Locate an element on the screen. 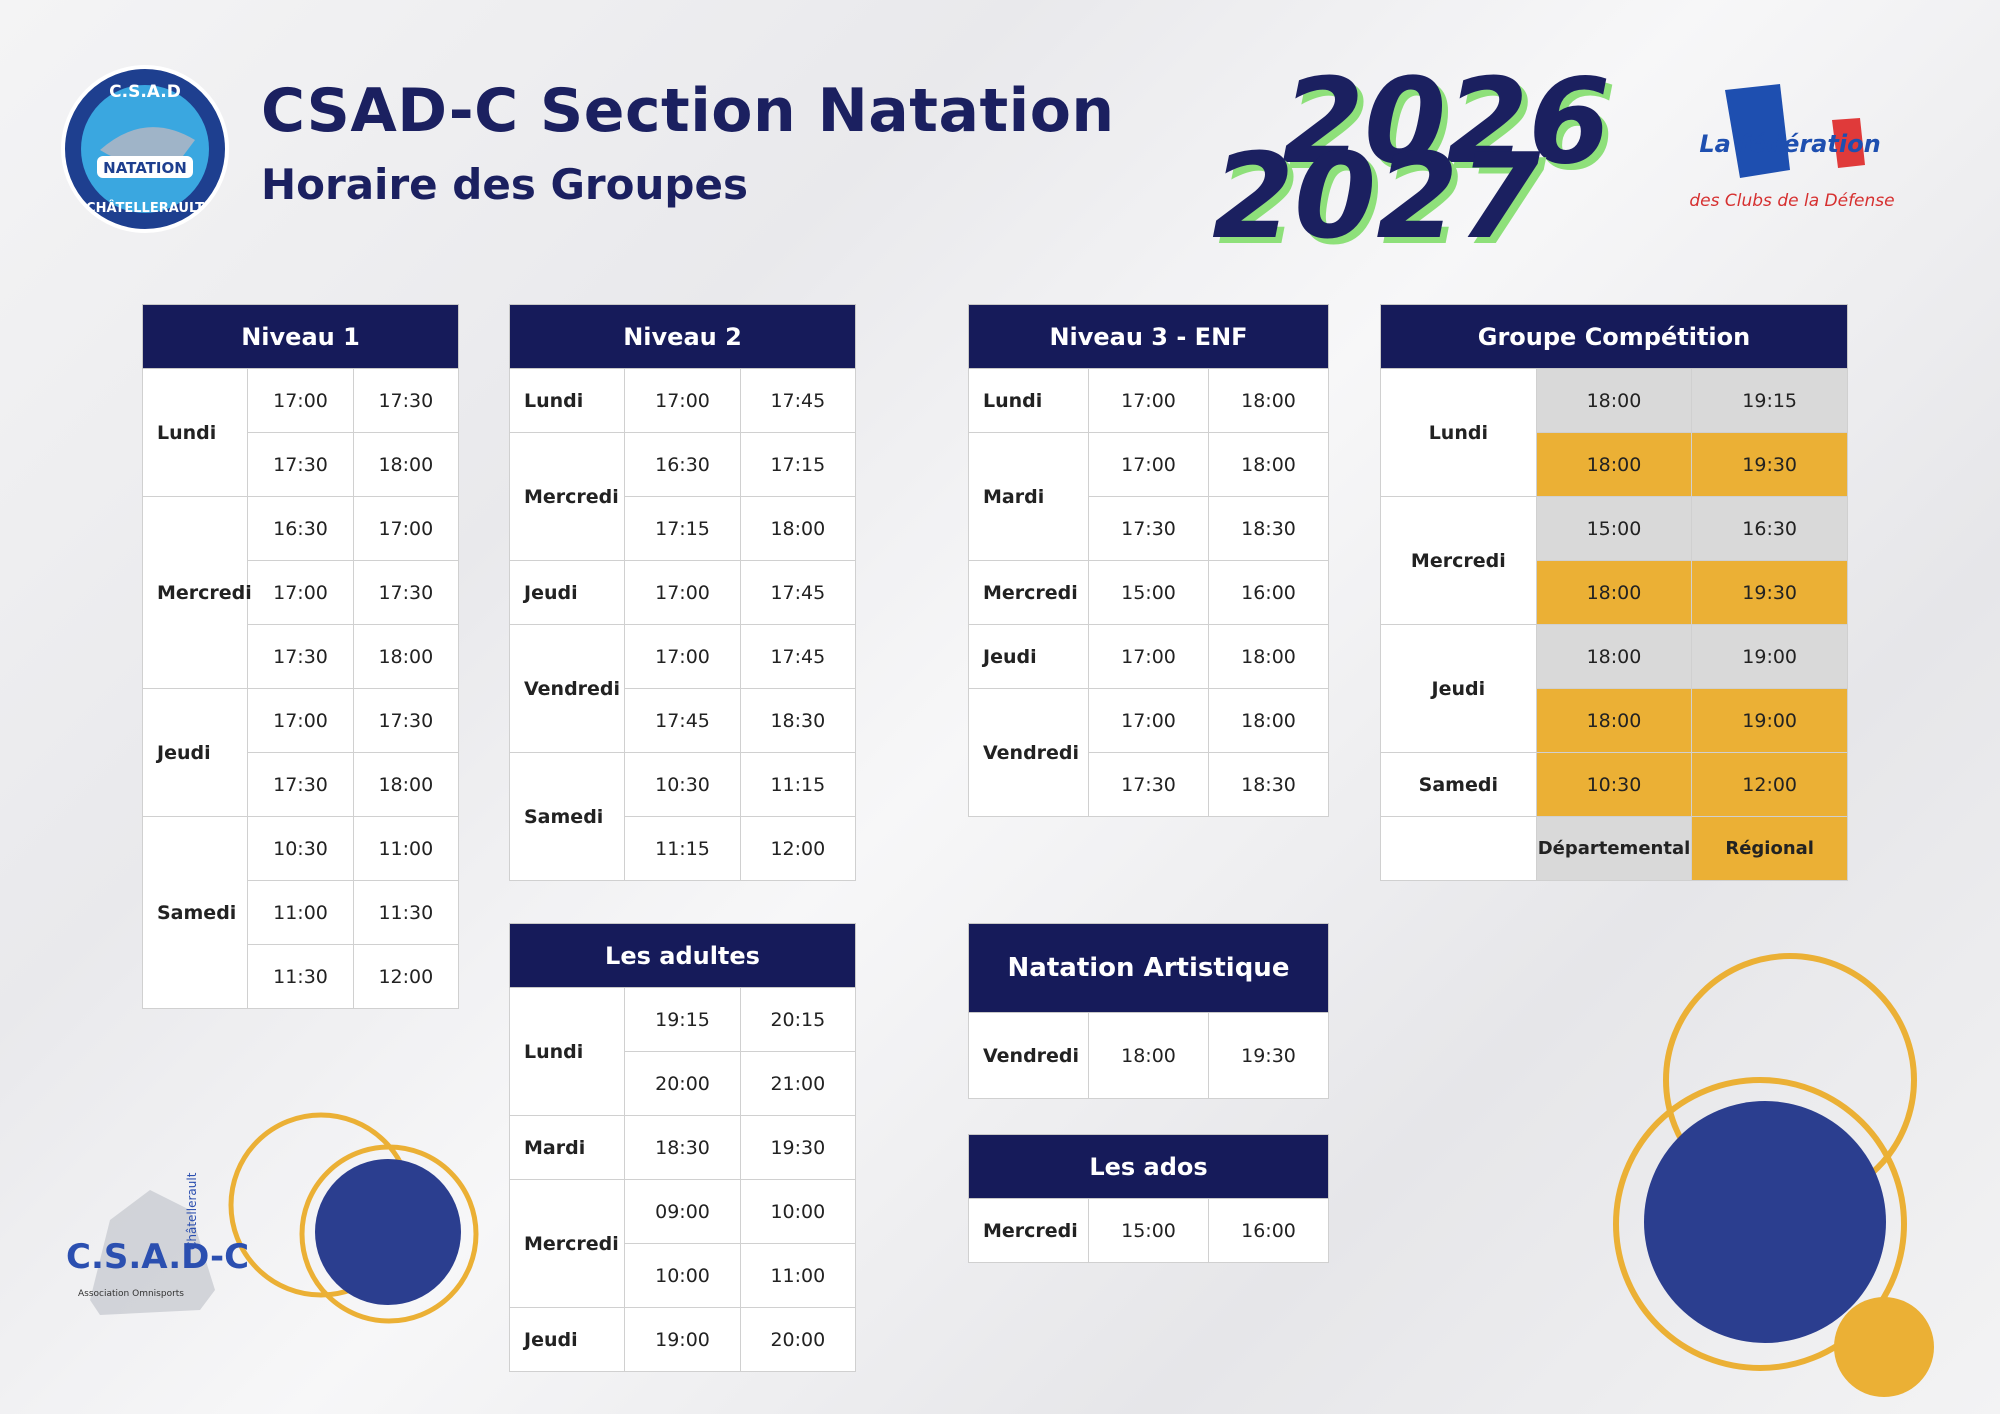 Image resolution: width=2000 pixels, height=1414 pixels. table-title: Niveau 3 - ENF is located at coordinates (1148, 336).